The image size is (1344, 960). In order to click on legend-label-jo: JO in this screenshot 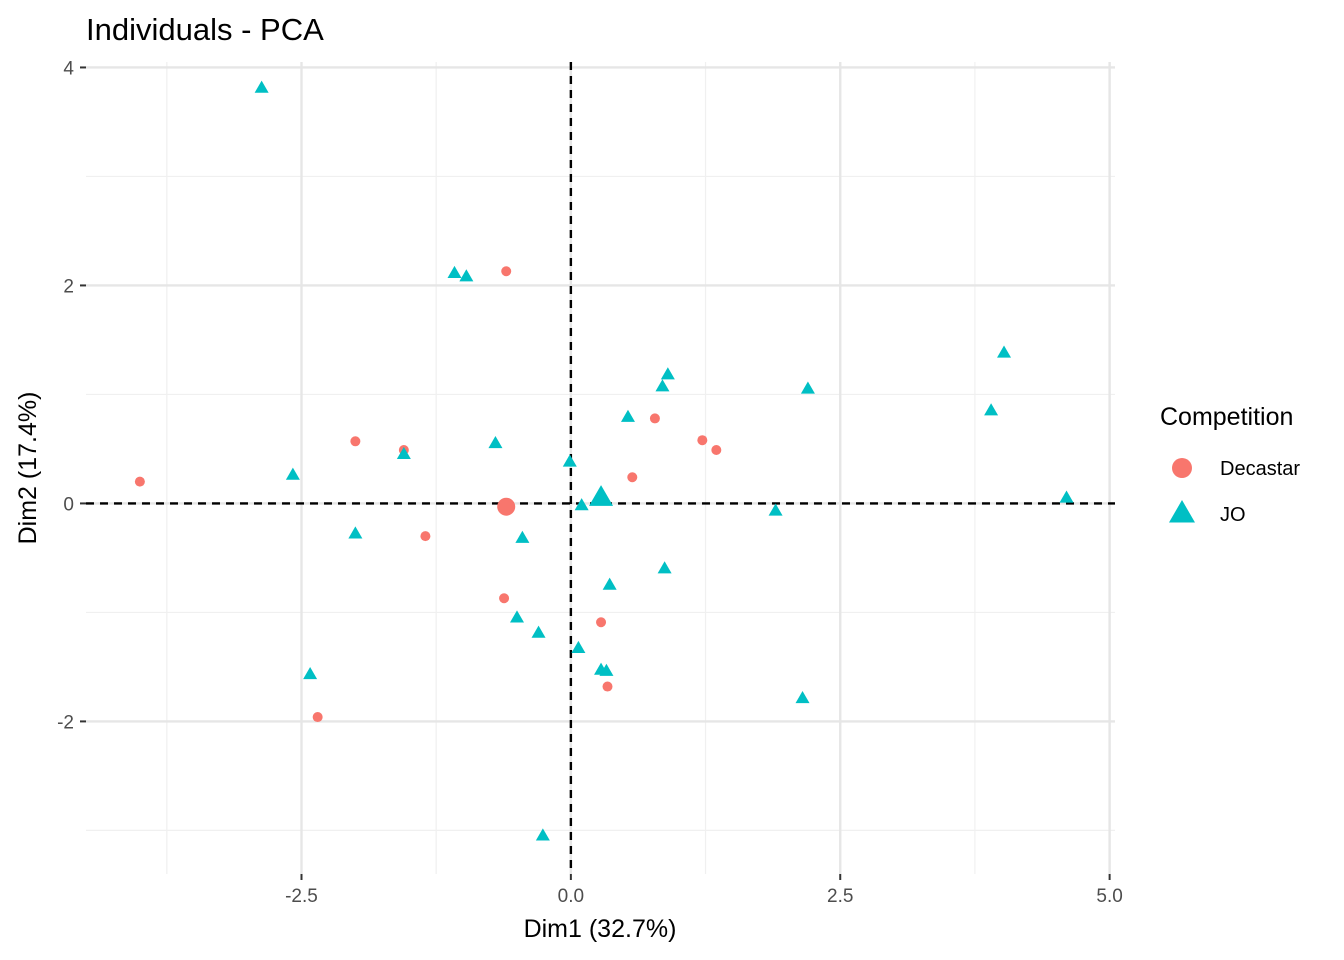, I will do `click(1233, 515)`.